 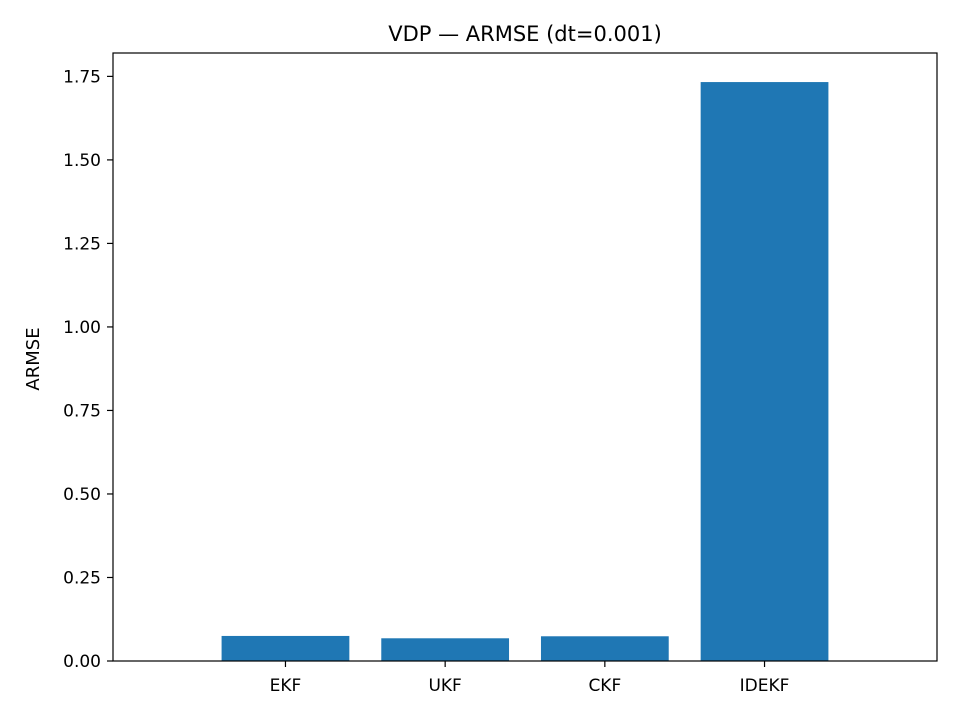 I want to click on x-tick-label: CKF, so click(x=604, y=686).